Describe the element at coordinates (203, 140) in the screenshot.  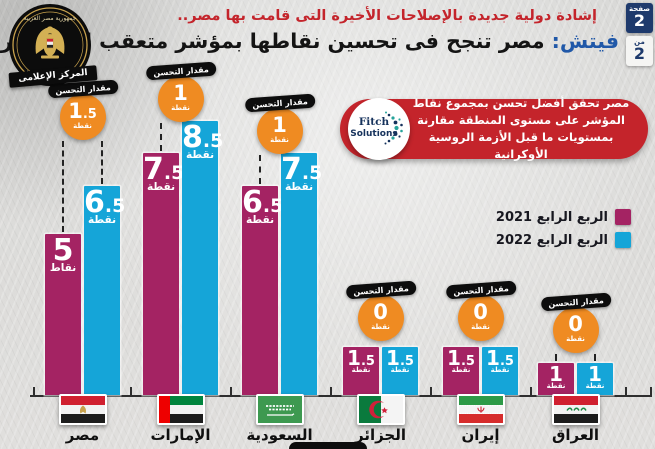
I see `bar-value-label: 8.5 نقطة` at that location.